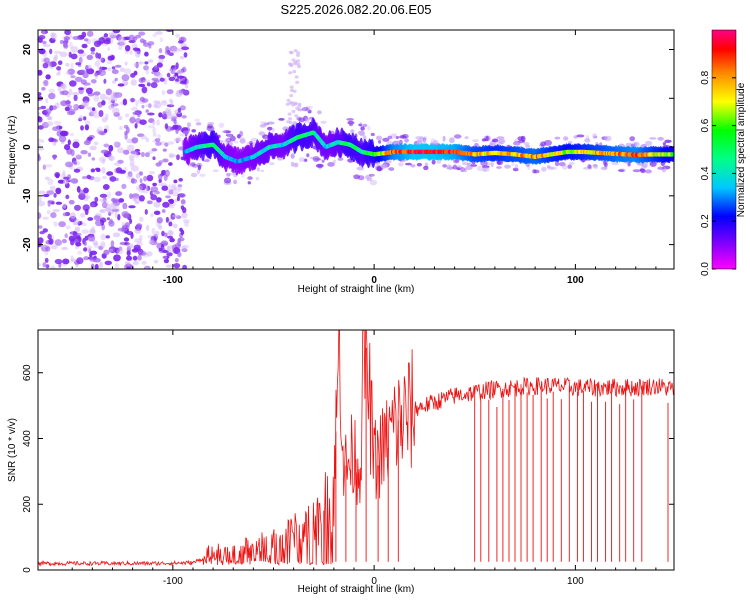  What do you see at coordinates (355, 9) in the screenshot?
I see `figure-title: S225.2026.082.20.06.E05` at bounding box center [355, 9].